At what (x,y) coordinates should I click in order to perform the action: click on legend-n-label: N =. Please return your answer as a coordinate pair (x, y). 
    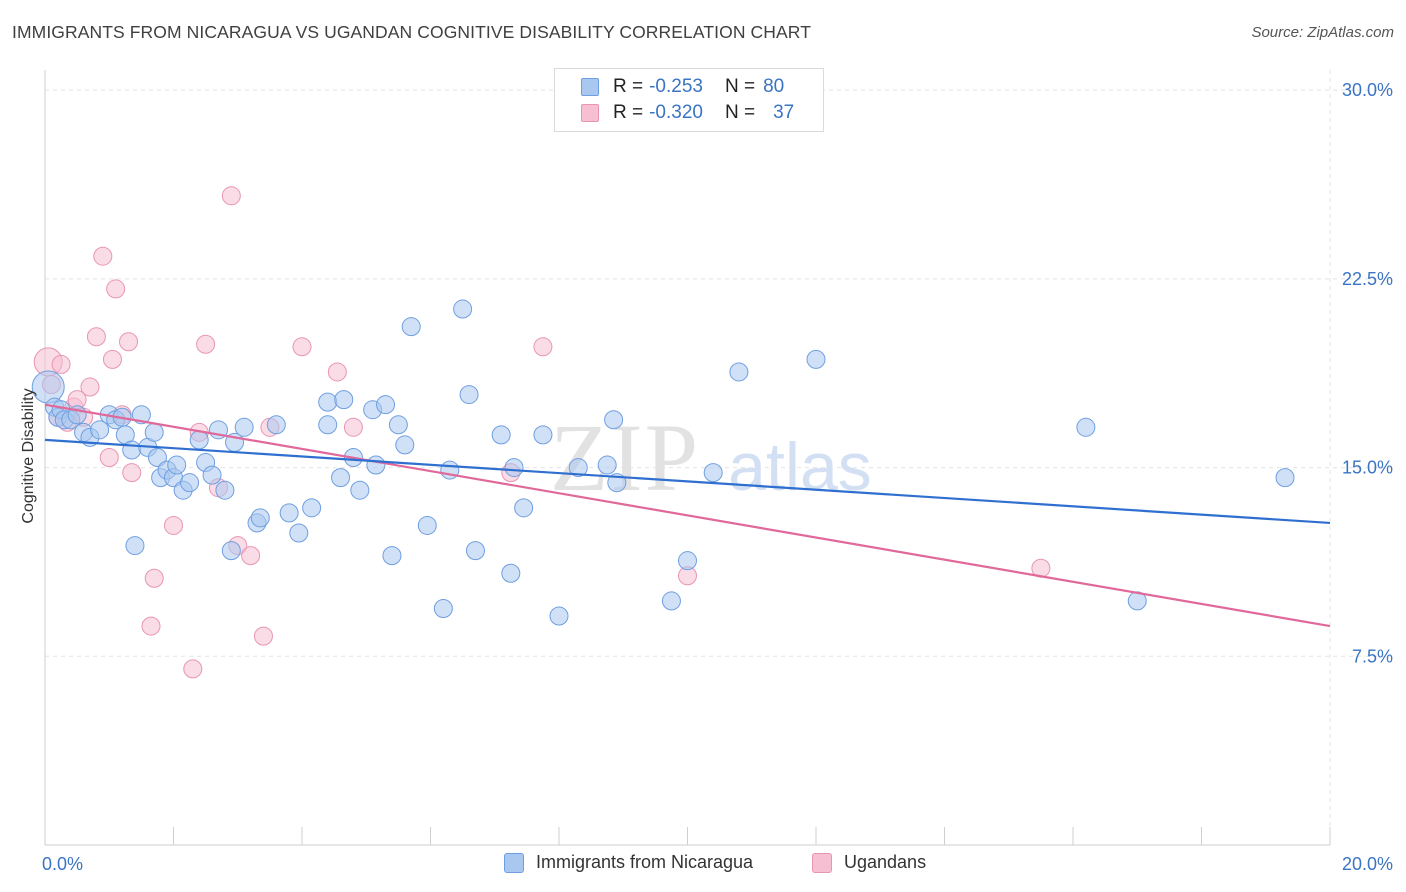
    Looking at the image, I should click on (740, 112).